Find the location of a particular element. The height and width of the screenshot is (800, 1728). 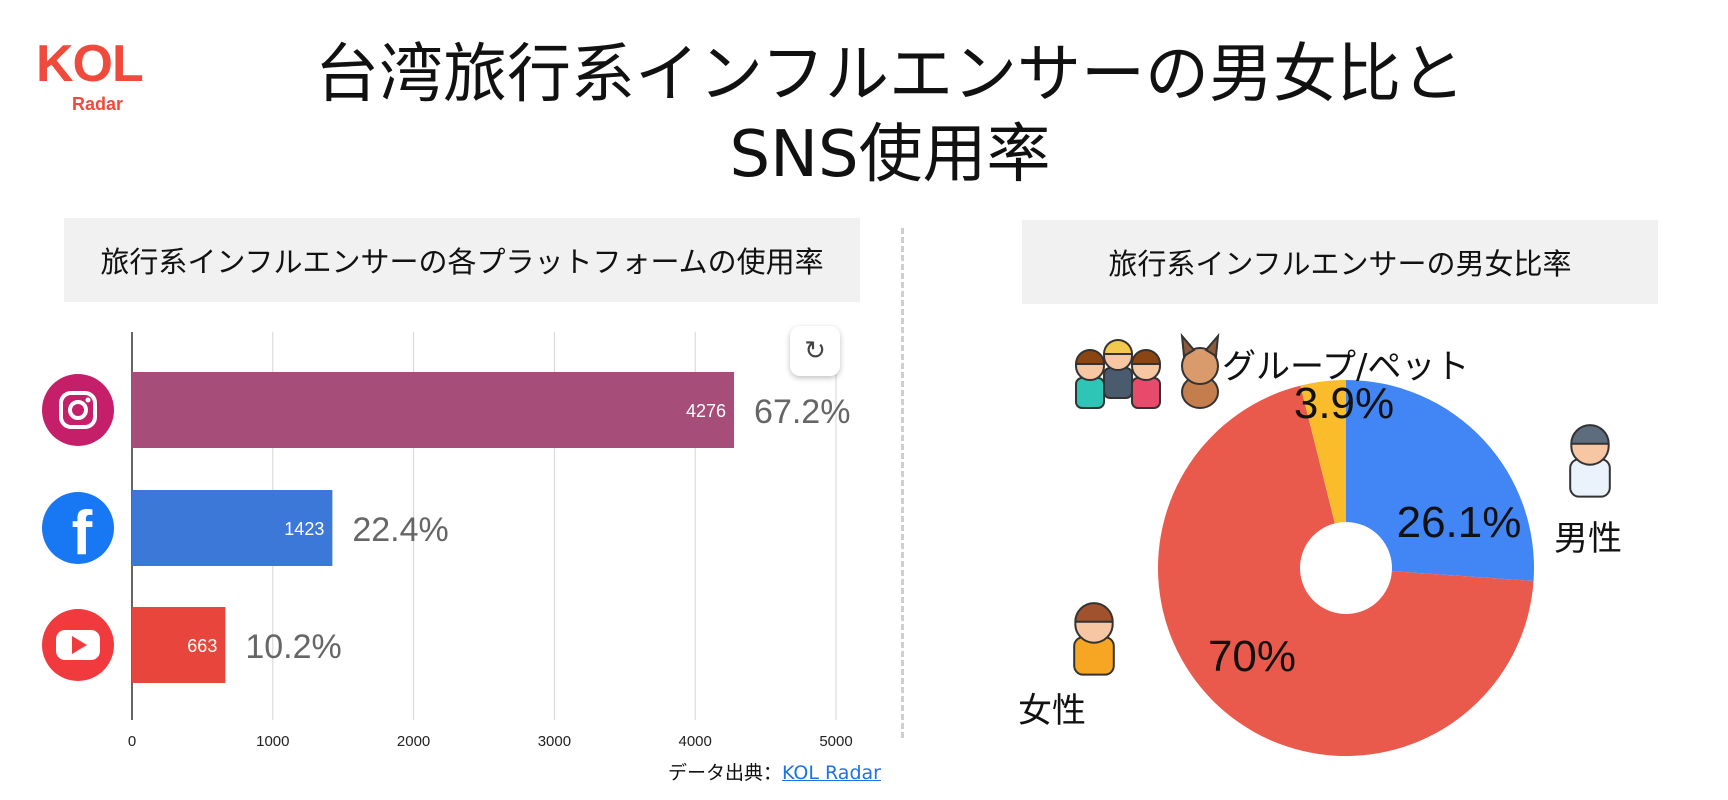

bar-percent-label: 10.2% is located at coordinates (293, 647).